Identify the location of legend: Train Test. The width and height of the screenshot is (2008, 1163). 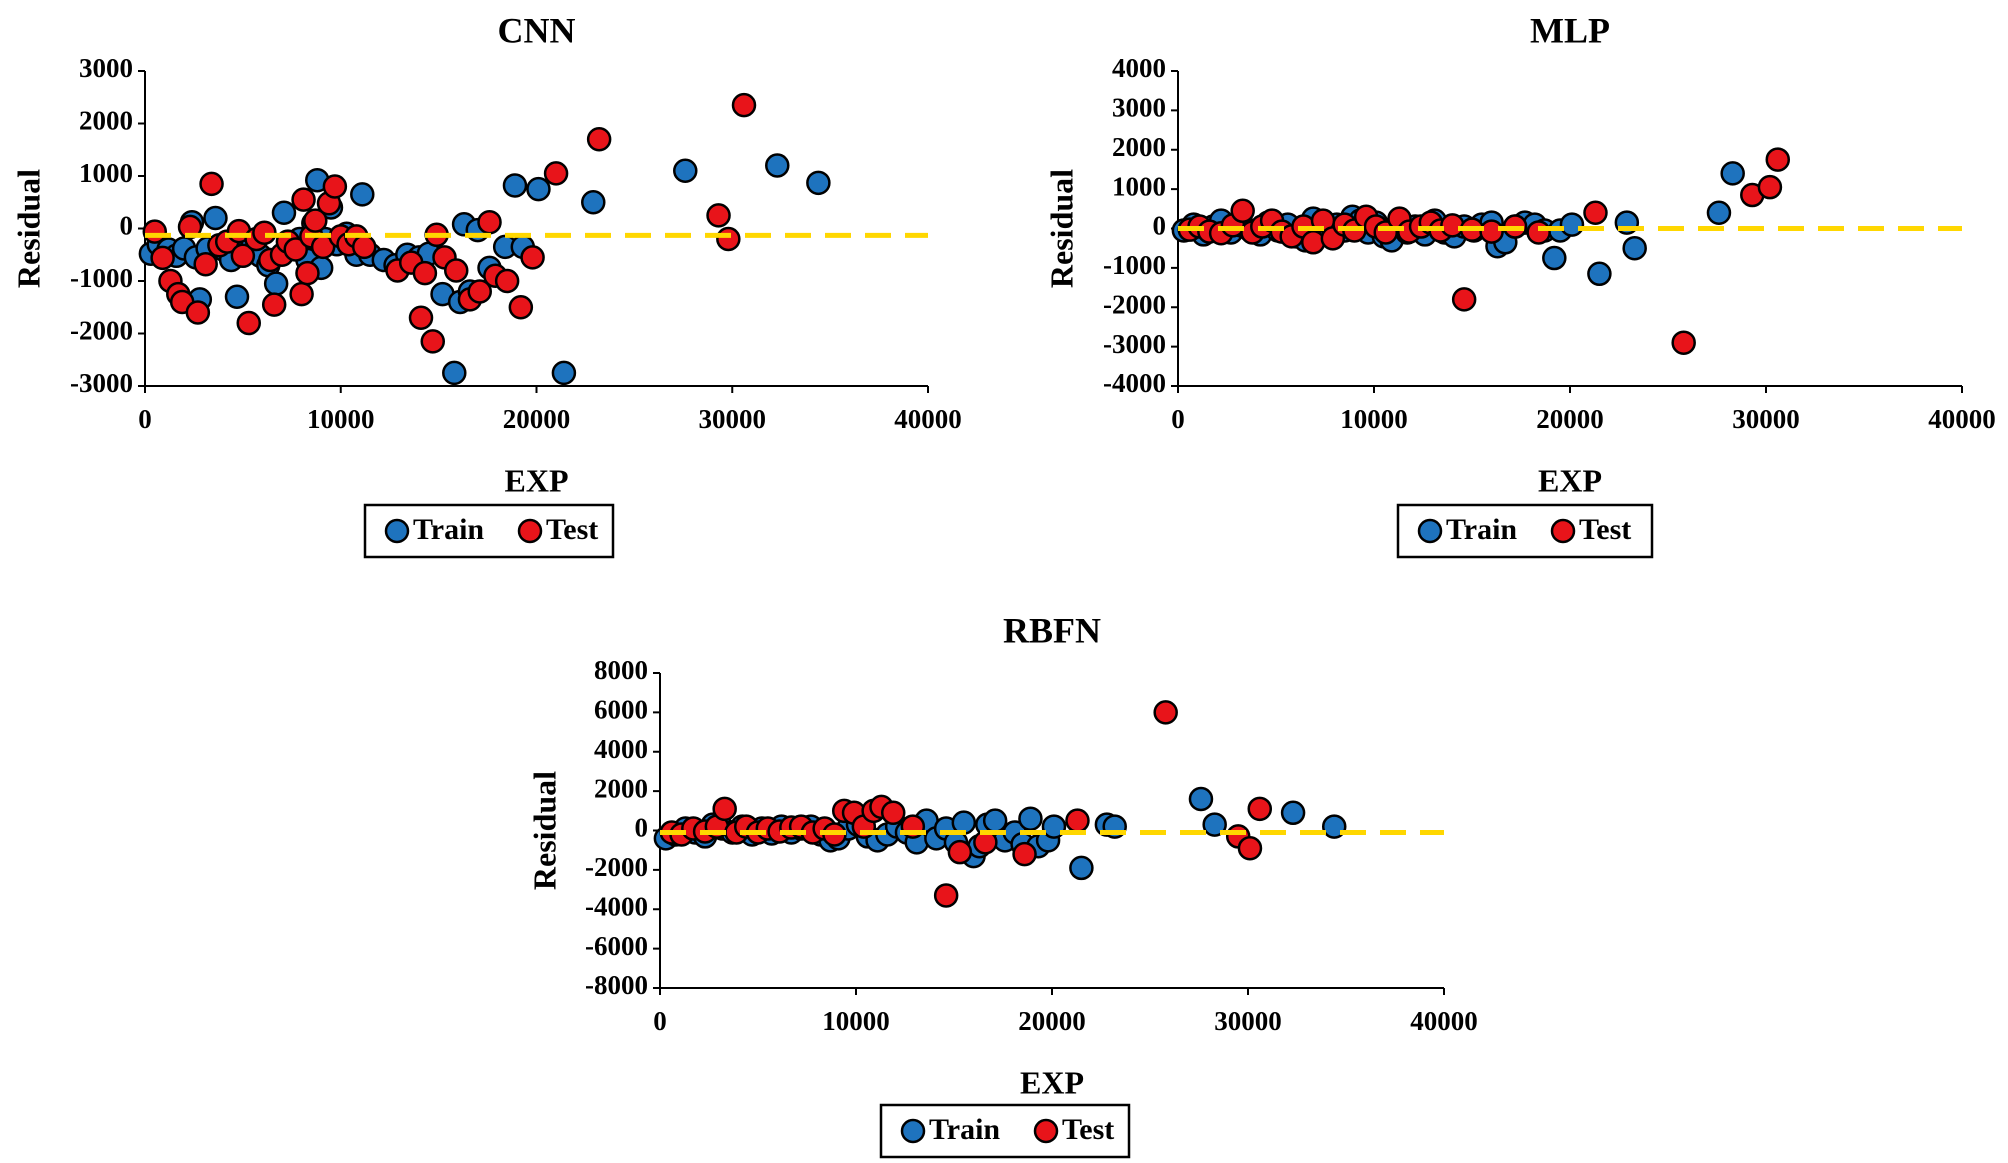
(489, 531).